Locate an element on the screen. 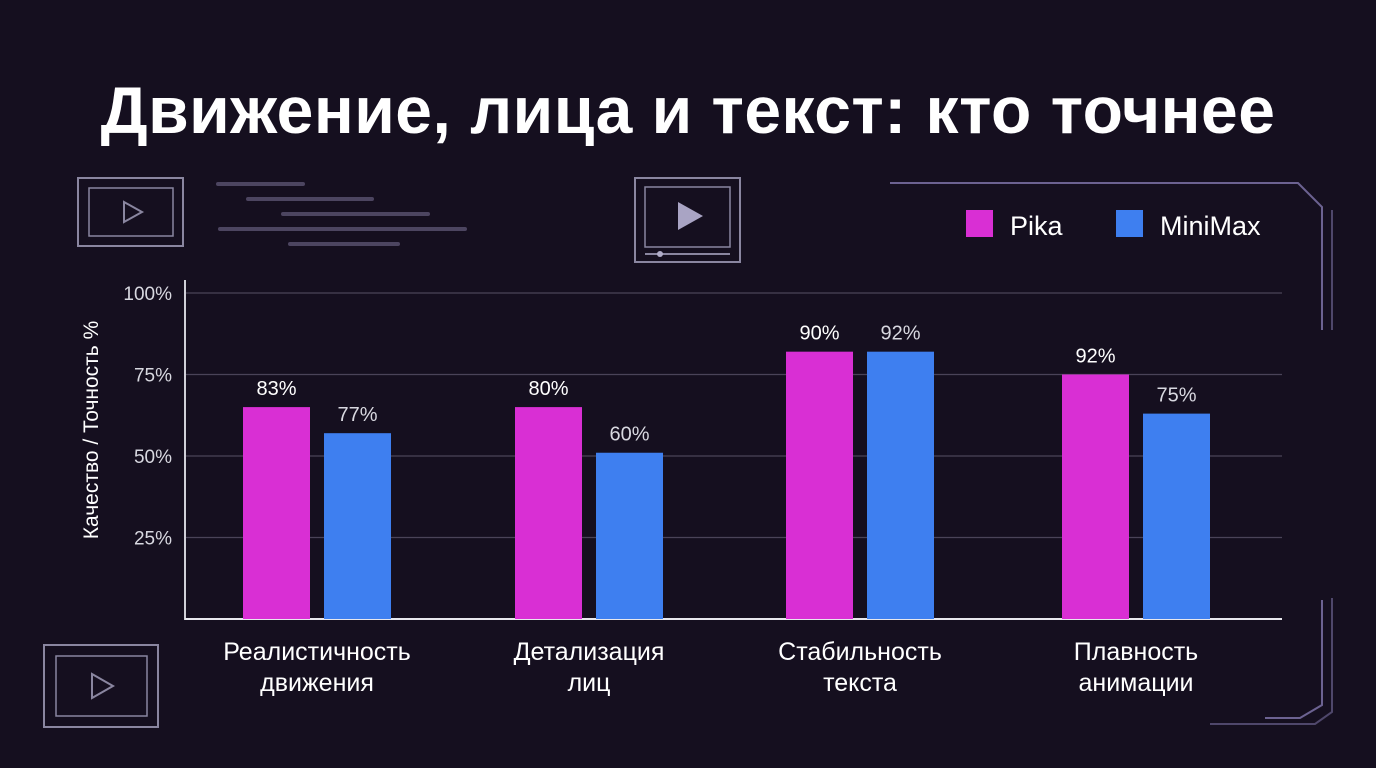 Image resolution: width=1376 pixels, height=768 pixels. x-tick-label: Детализация is located at coordinates (589, 652).